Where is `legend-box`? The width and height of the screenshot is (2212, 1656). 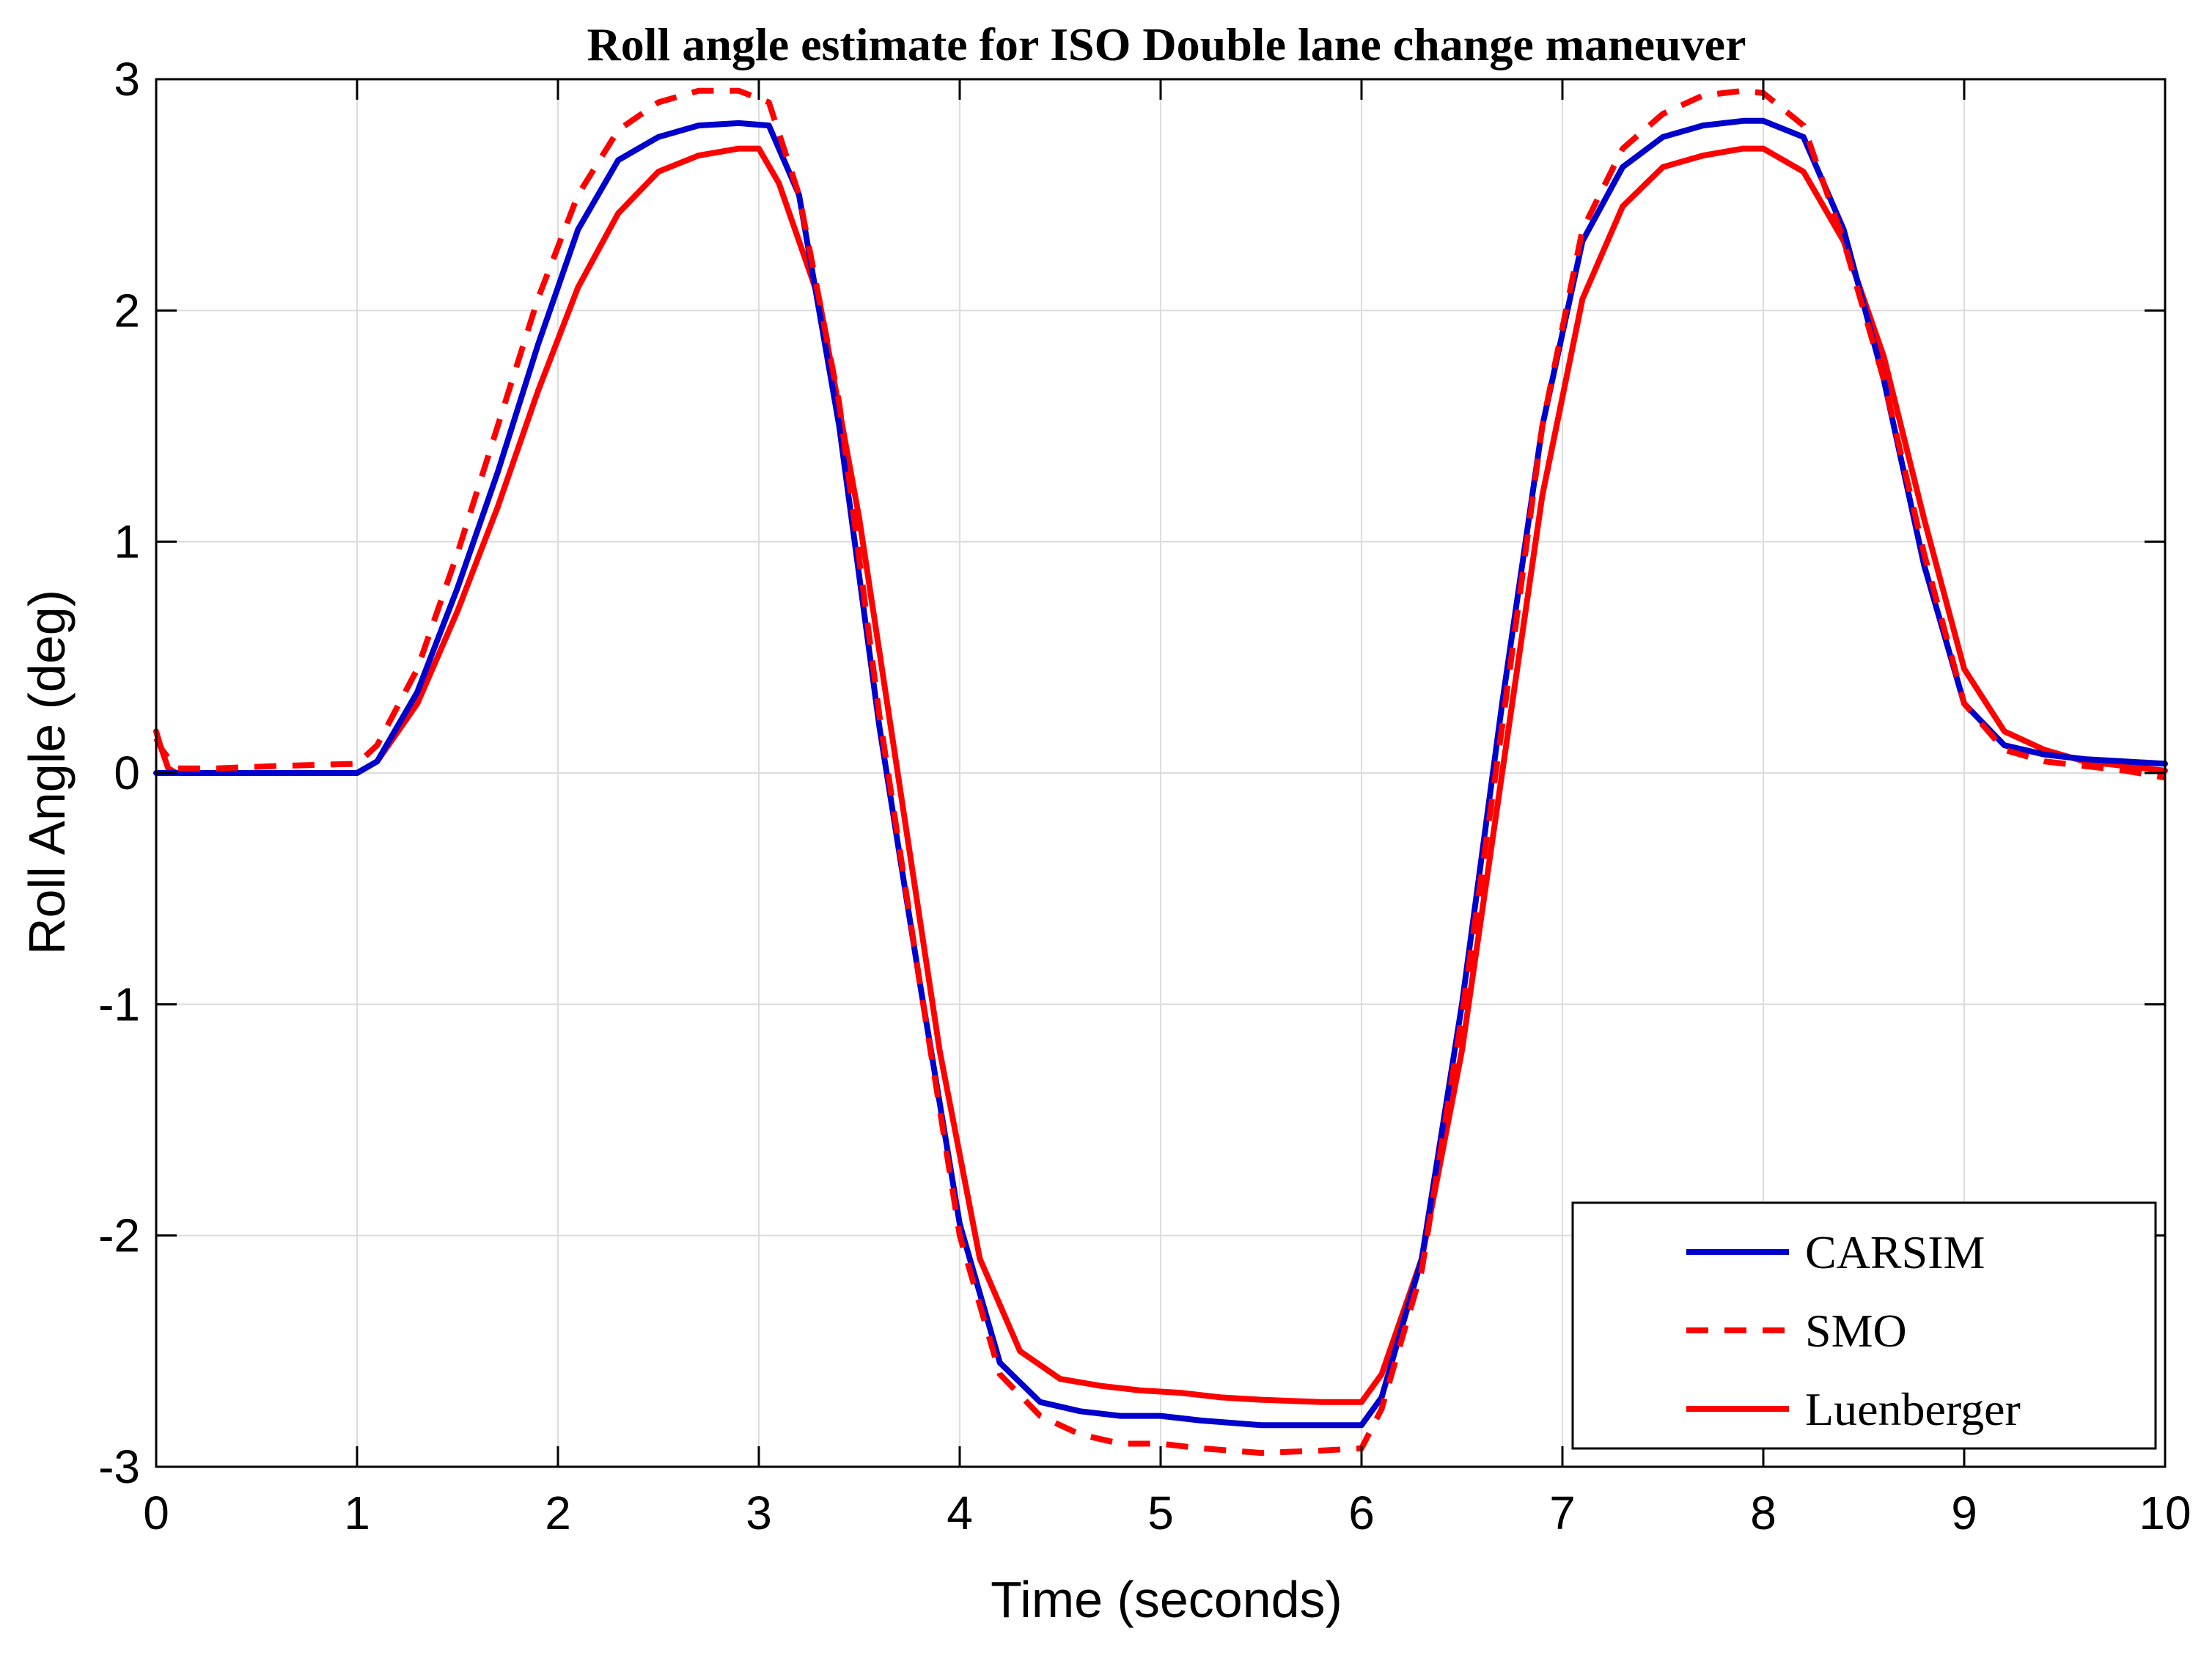 legend-box is located at coordinates (1864, 1326).